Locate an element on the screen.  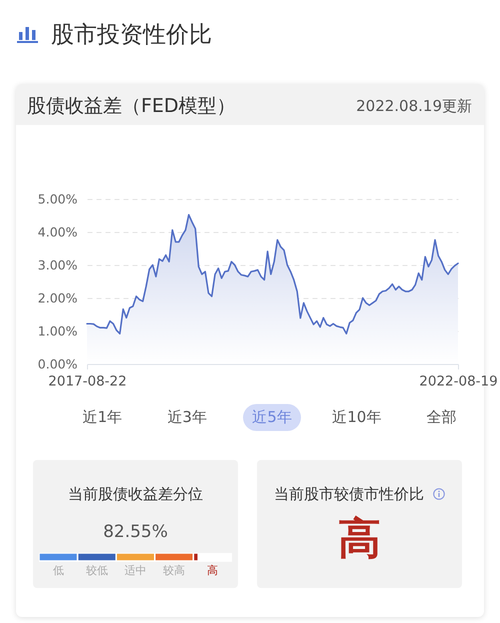
y-tick-label: 4.00% is located at coordinates (58, 232).